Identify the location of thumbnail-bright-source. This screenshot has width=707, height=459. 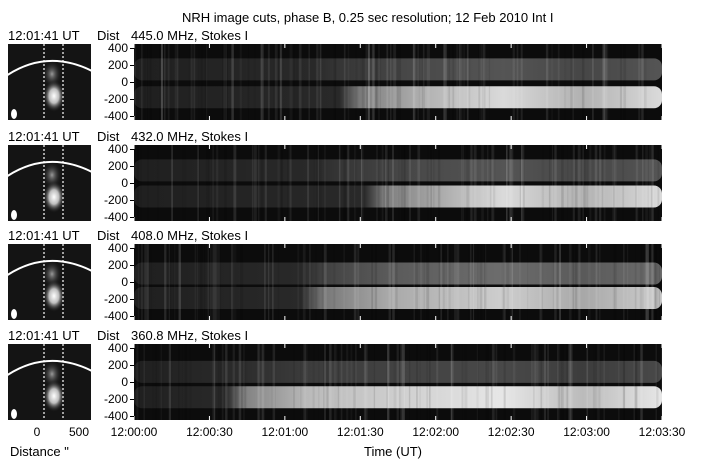
(54, 197).